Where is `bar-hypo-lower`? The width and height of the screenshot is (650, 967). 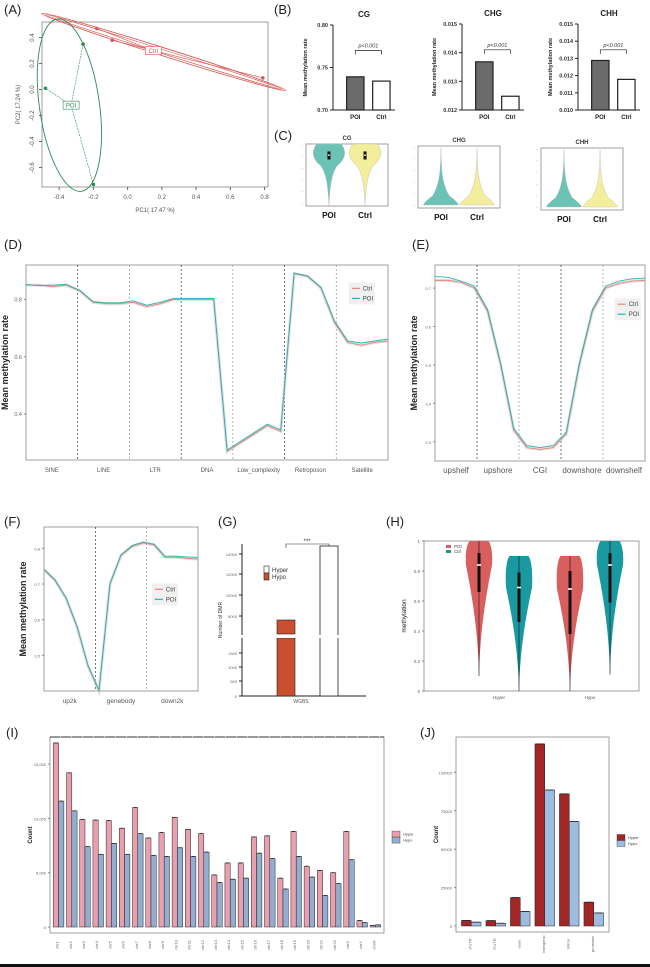 bar-hypo-lower is located at coordinates (286, 667).